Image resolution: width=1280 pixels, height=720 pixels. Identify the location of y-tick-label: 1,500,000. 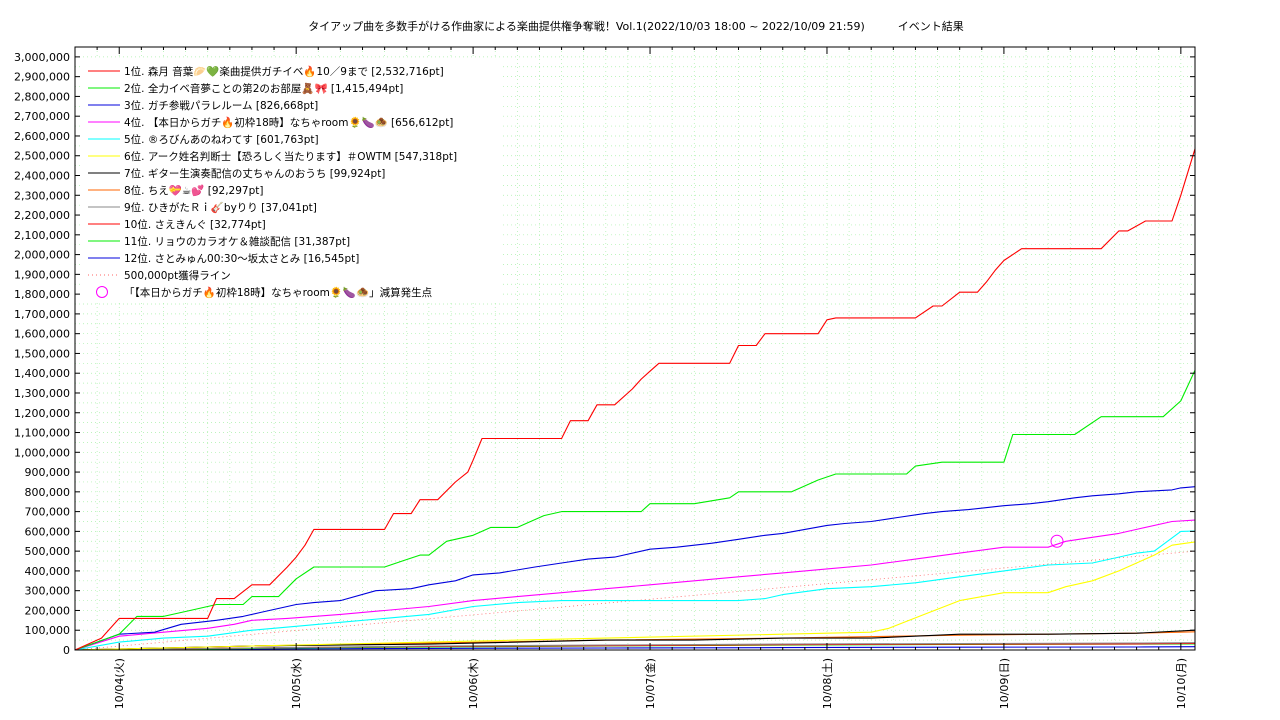
(42, 353).